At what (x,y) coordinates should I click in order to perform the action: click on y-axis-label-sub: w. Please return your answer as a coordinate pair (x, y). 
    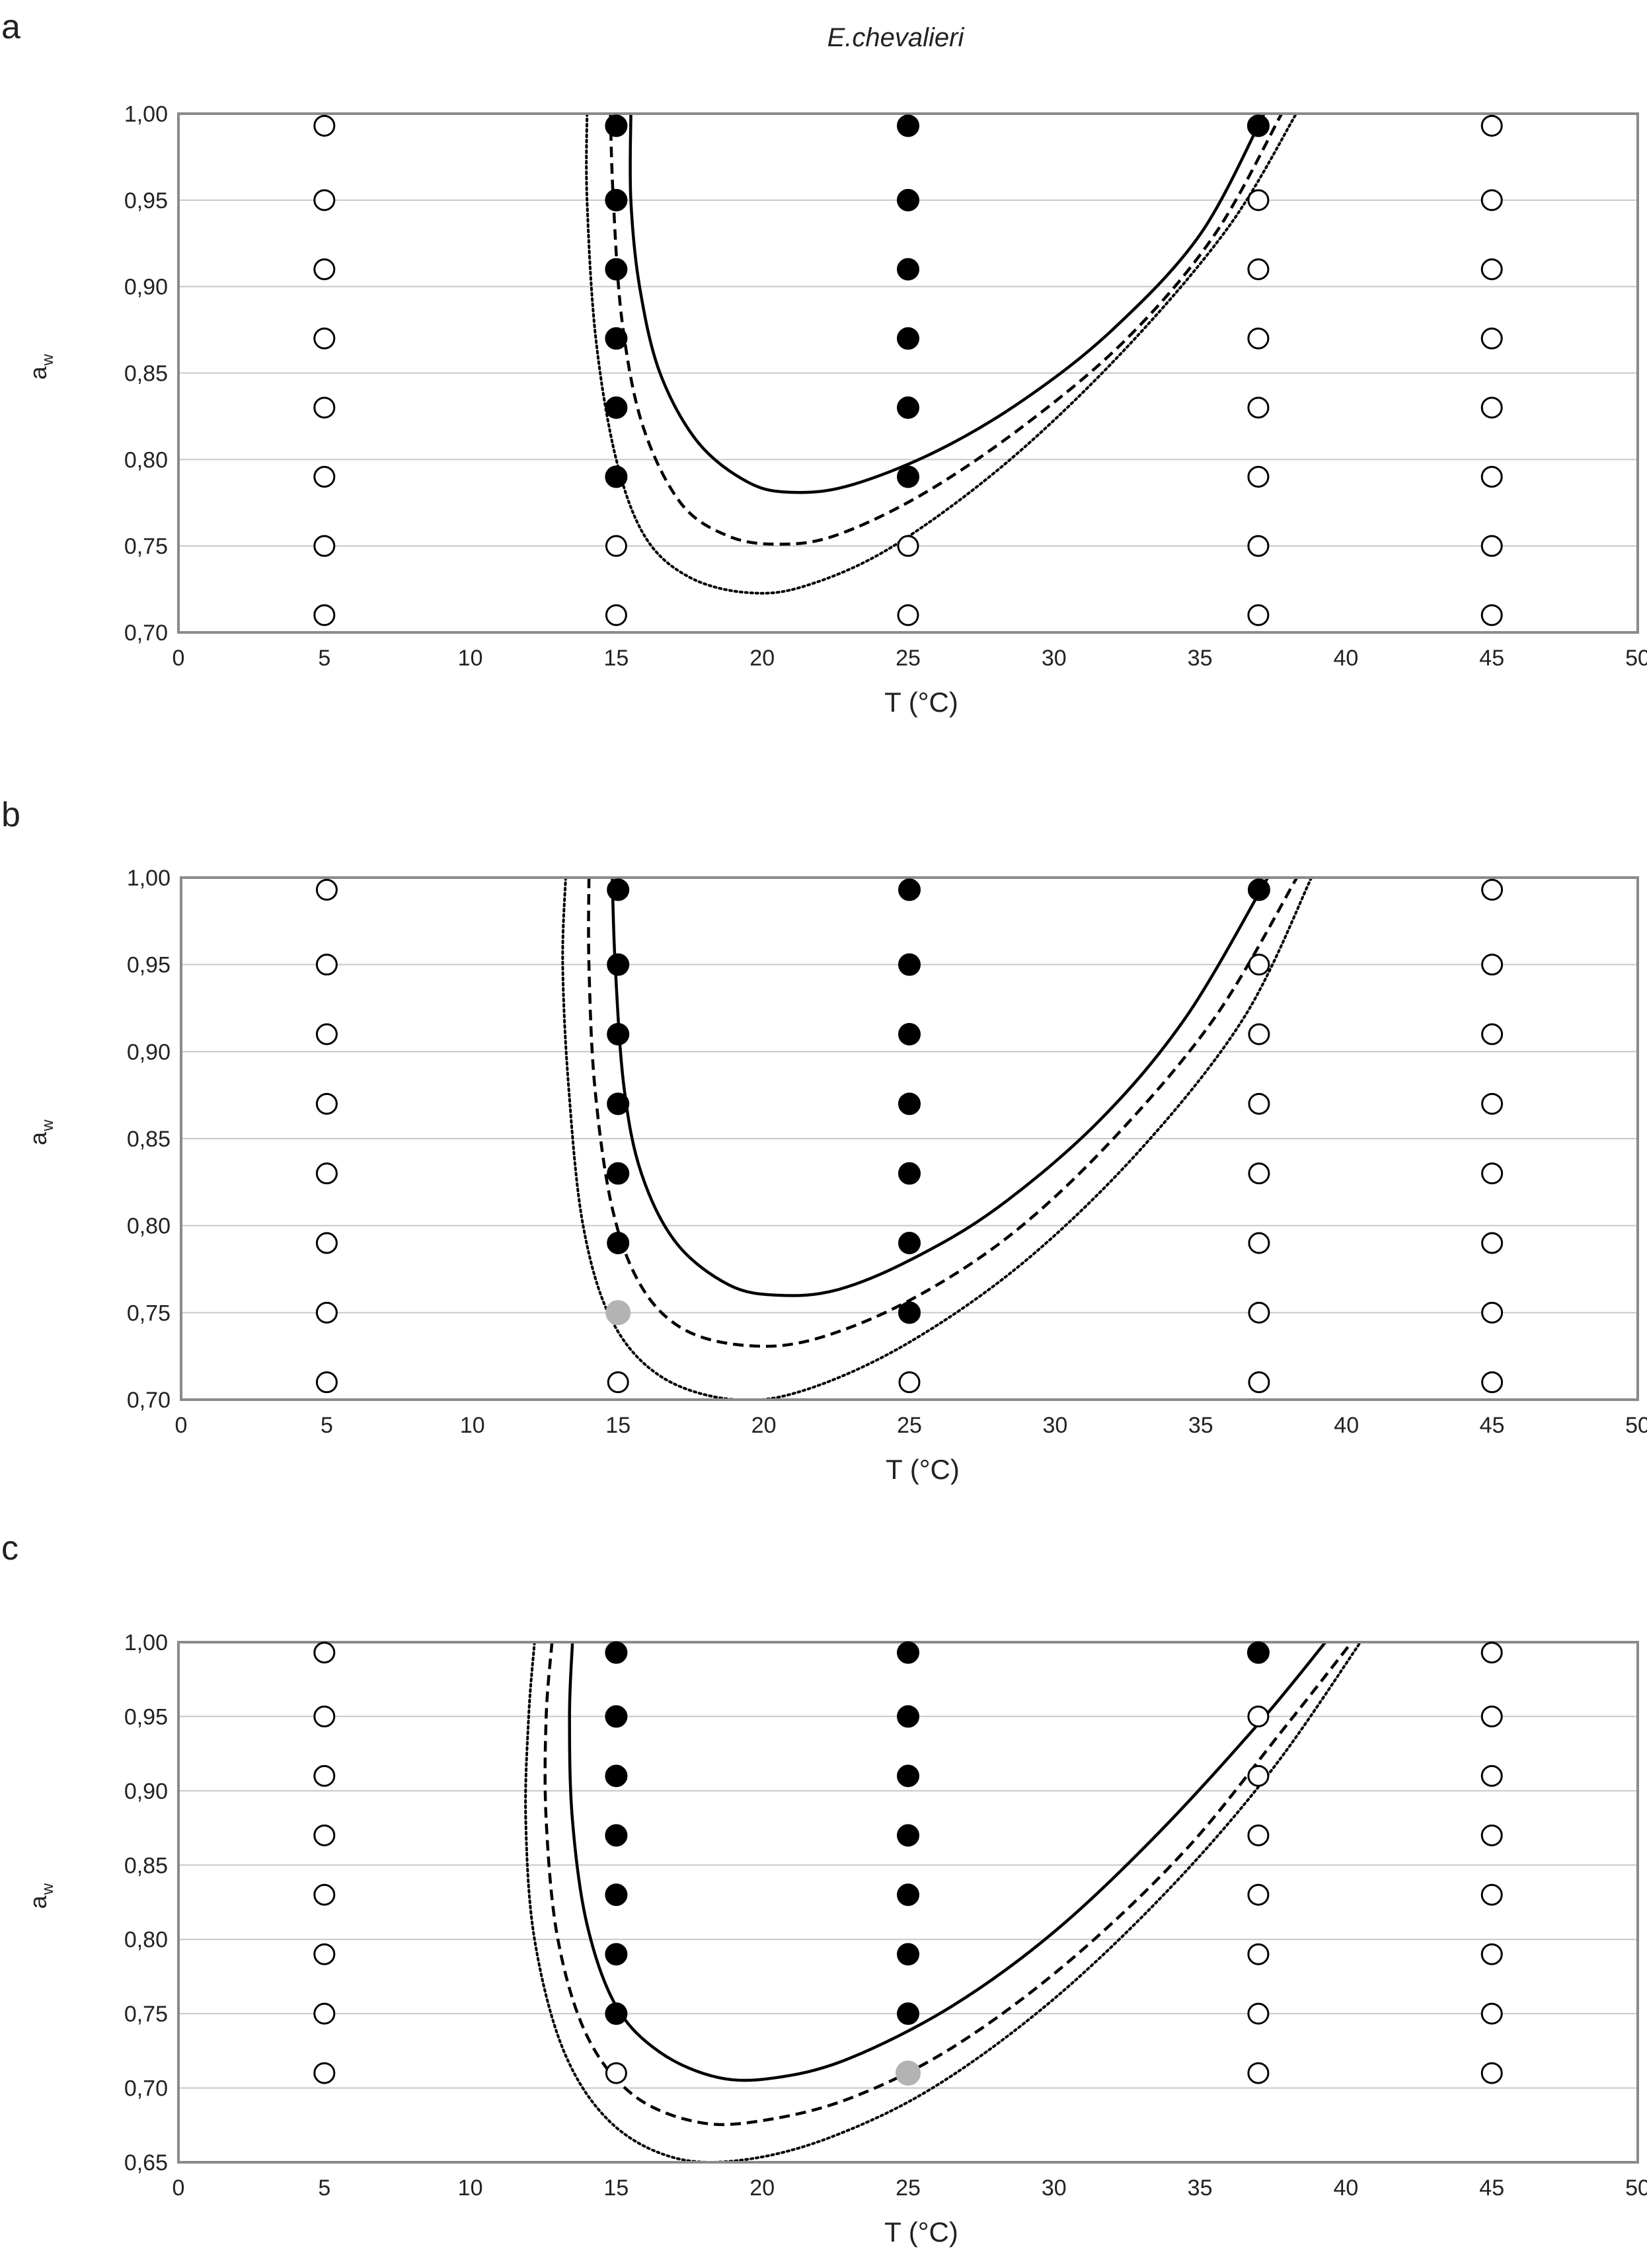
    Looking at the image, I should click on (48, 1125).